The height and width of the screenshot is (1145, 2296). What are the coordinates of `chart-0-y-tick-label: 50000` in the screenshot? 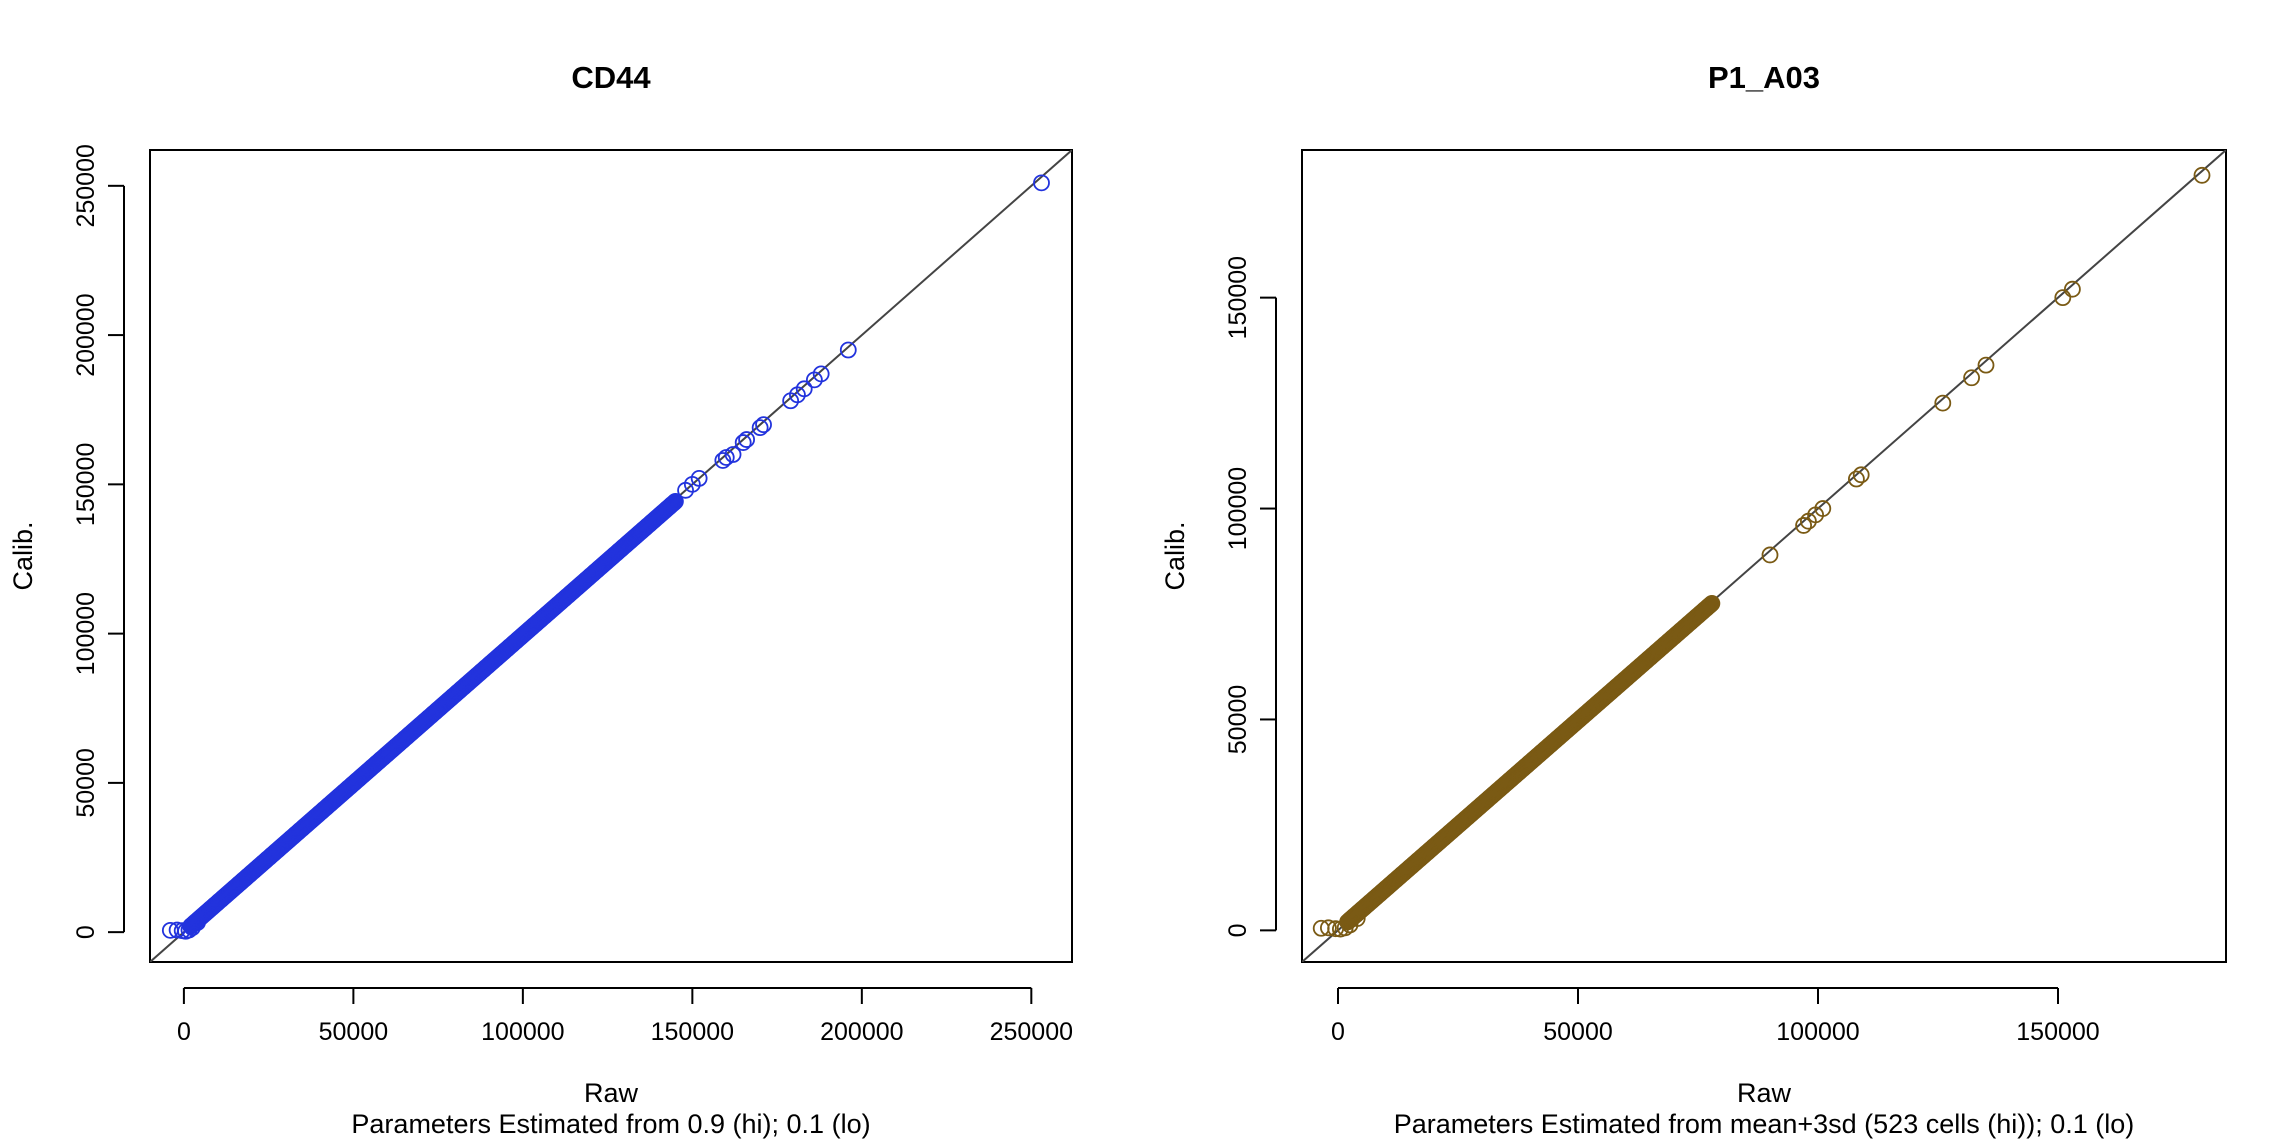 It's located at (86, 783).